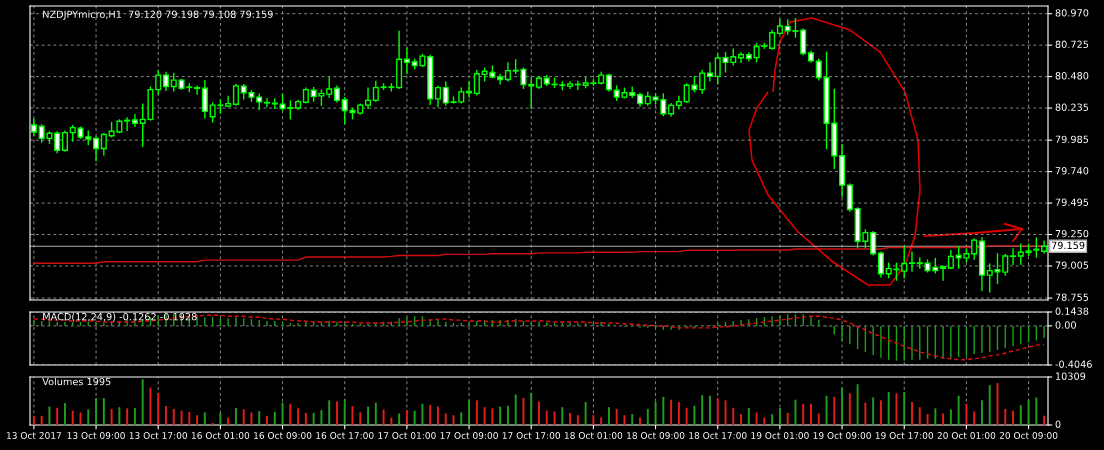  I want to click on chart-title: Volumes 1995, so click(76, 381).